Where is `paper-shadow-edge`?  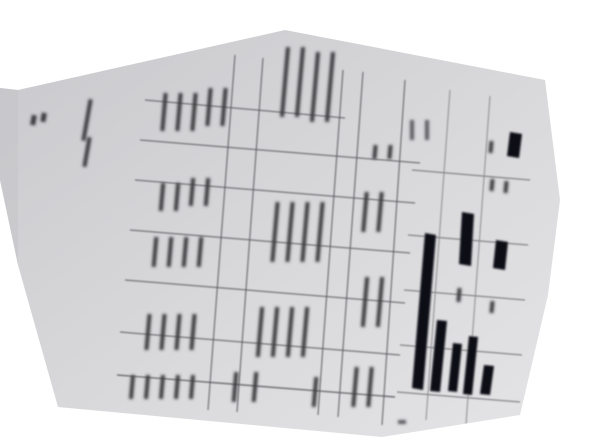 paper-shadow-edge is located at coordinates (9, 176).